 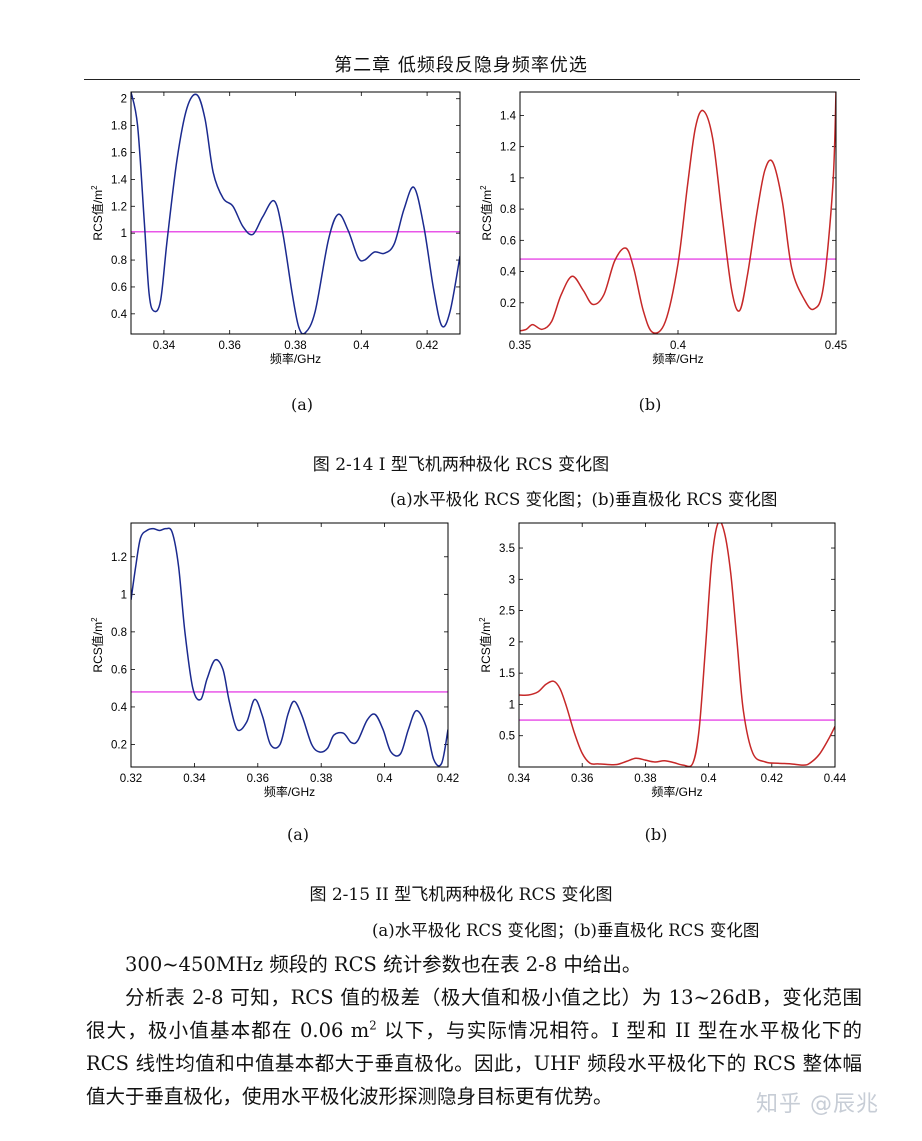 What do you see at coordinates (119, 708) in the screenshot?
I see `y-tick-label: 0.4` at bounding box center [119, 708].